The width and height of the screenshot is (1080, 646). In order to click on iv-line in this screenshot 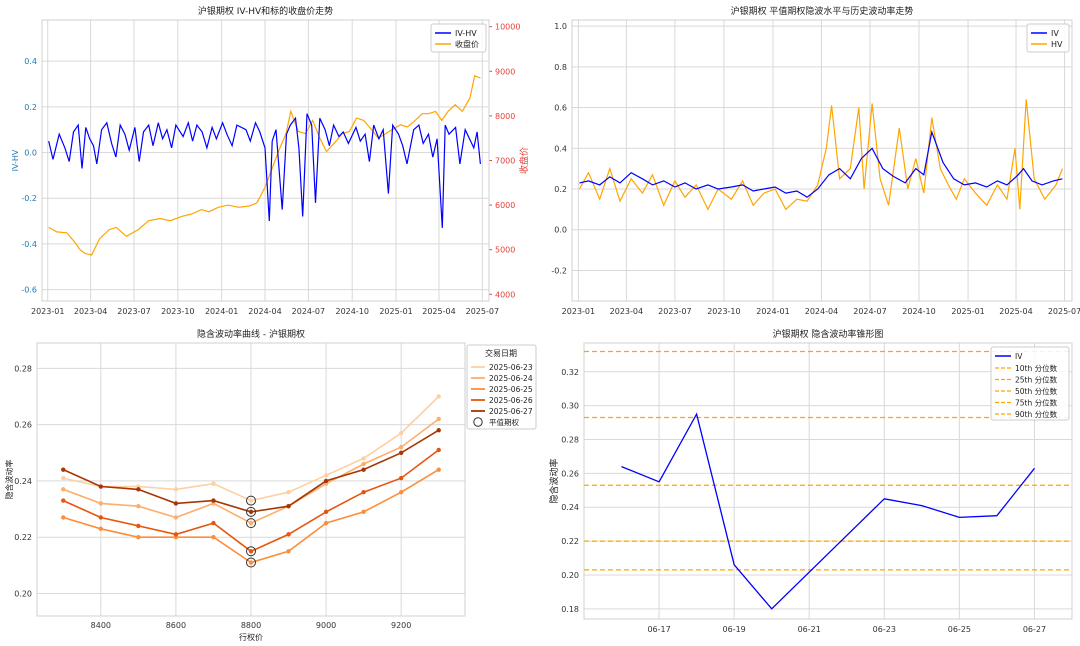, I will do `click(828, 511)`.